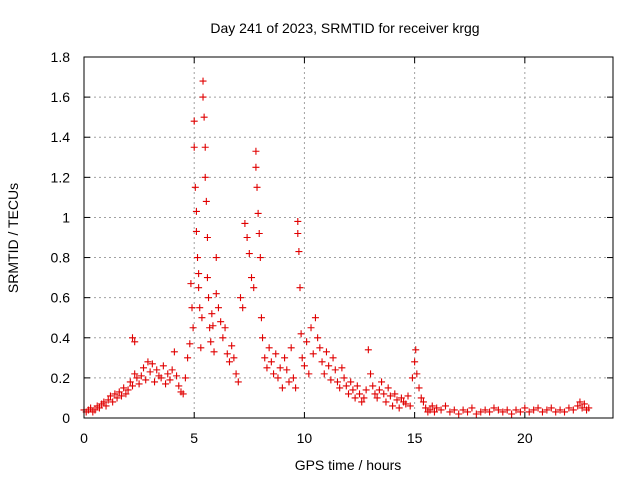 This screenshot has height=480, width=640. What do you see at coordinates (348, 465) in the screenshot?
I see `x-axis-label: GPS time / hours` at bounding box center [348, 465].